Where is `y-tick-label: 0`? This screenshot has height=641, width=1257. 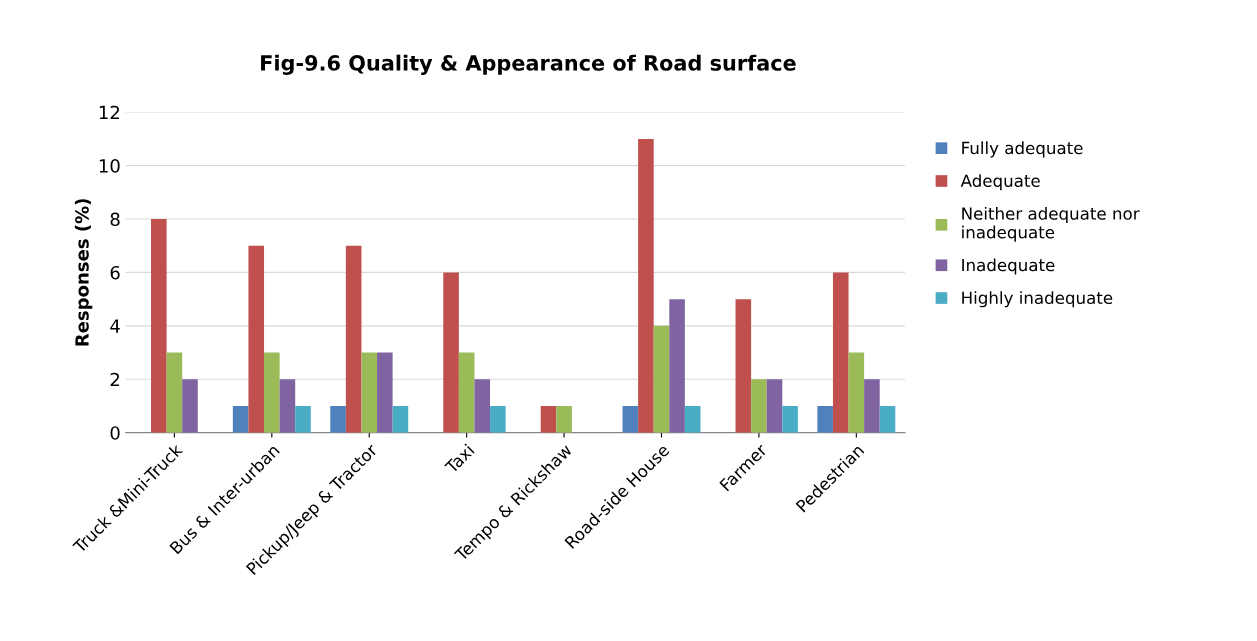
y-tick-label: 0 is located at coordinates (115, 433).